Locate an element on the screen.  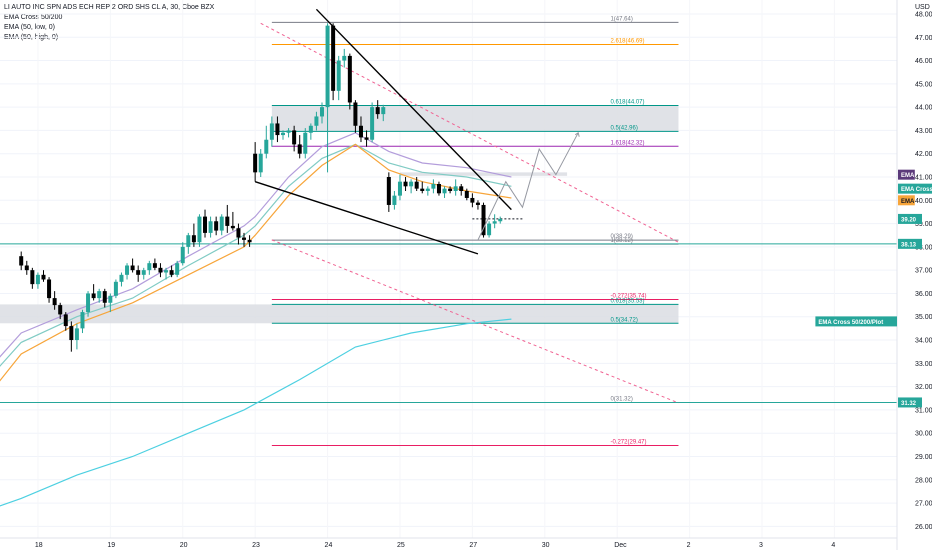
price-tag-label: 38.13 is located at coordinates (909, 245).